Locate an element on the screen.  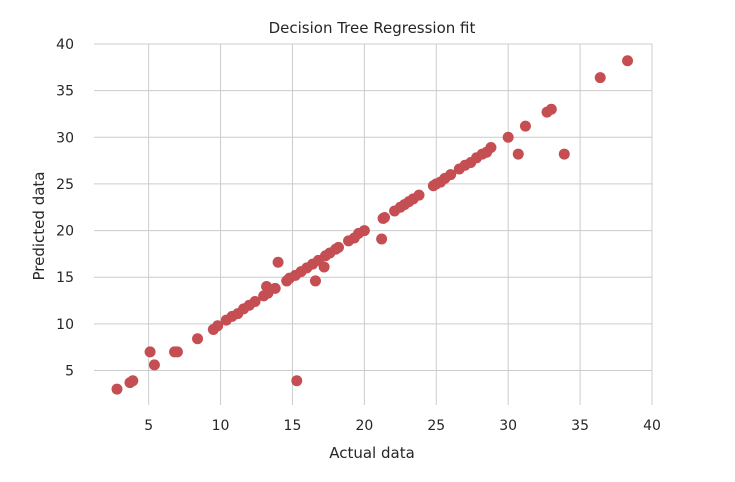
x-tick-label: 30 is located at coordinates (508, 426).